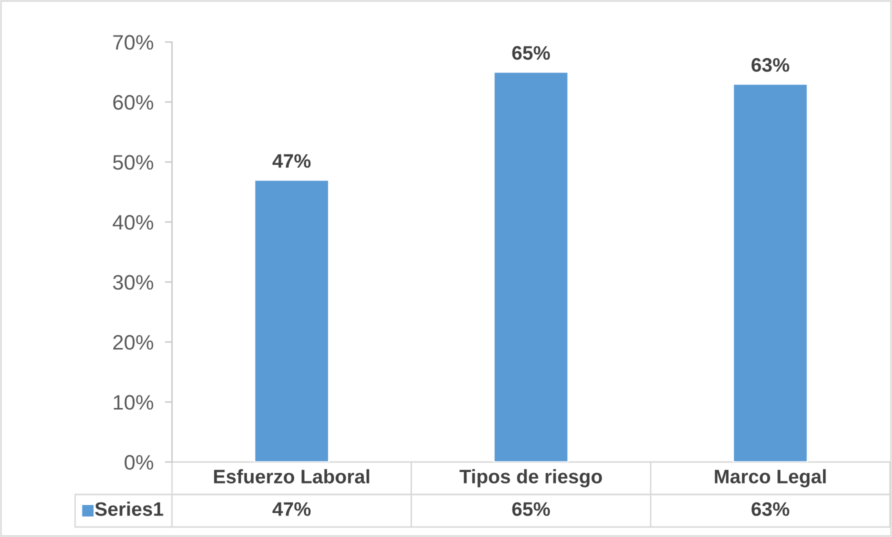 The width and height of the screenshot is (892, 537). I want to click on text: 63%, so click(771, 65).